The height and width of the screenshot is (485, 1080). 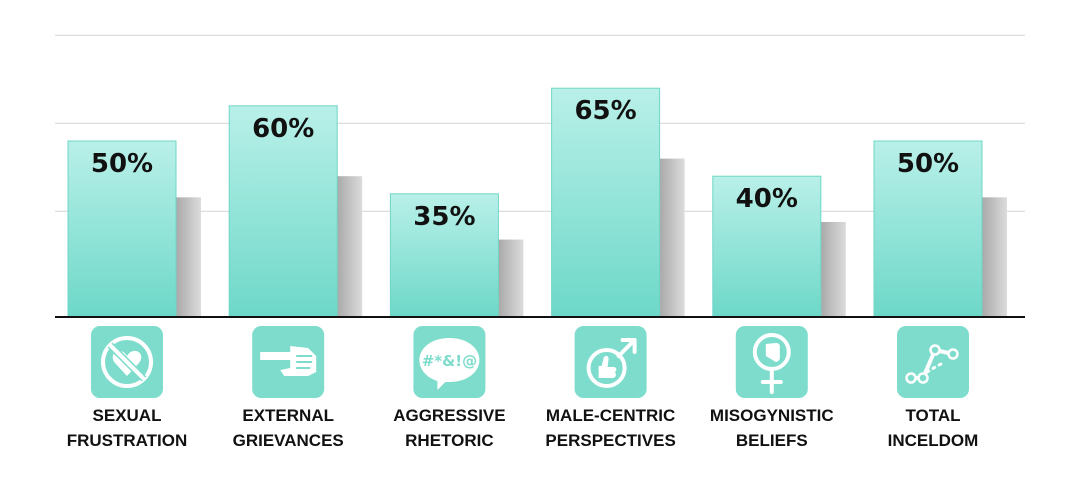 What do you see at coordinates (772, 415) in the screenshot?
I see `category-label-4-0: MISOGYNISTIC` at bounding box center [772, 415].